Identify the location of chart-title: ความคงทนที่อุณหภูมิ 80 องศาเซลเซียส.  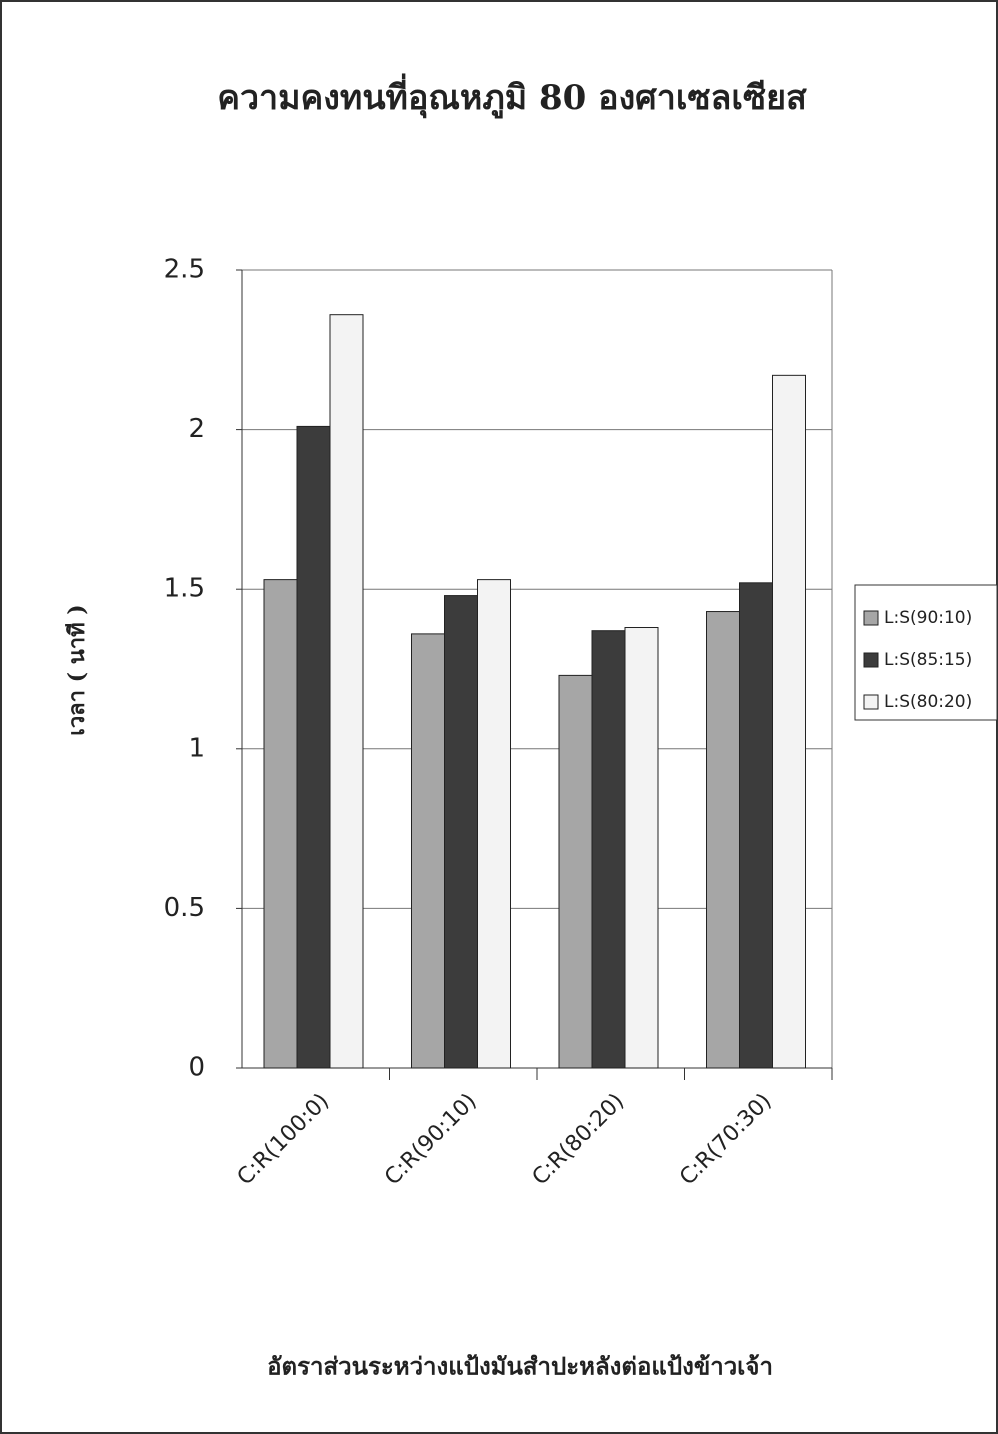
(512, 96).